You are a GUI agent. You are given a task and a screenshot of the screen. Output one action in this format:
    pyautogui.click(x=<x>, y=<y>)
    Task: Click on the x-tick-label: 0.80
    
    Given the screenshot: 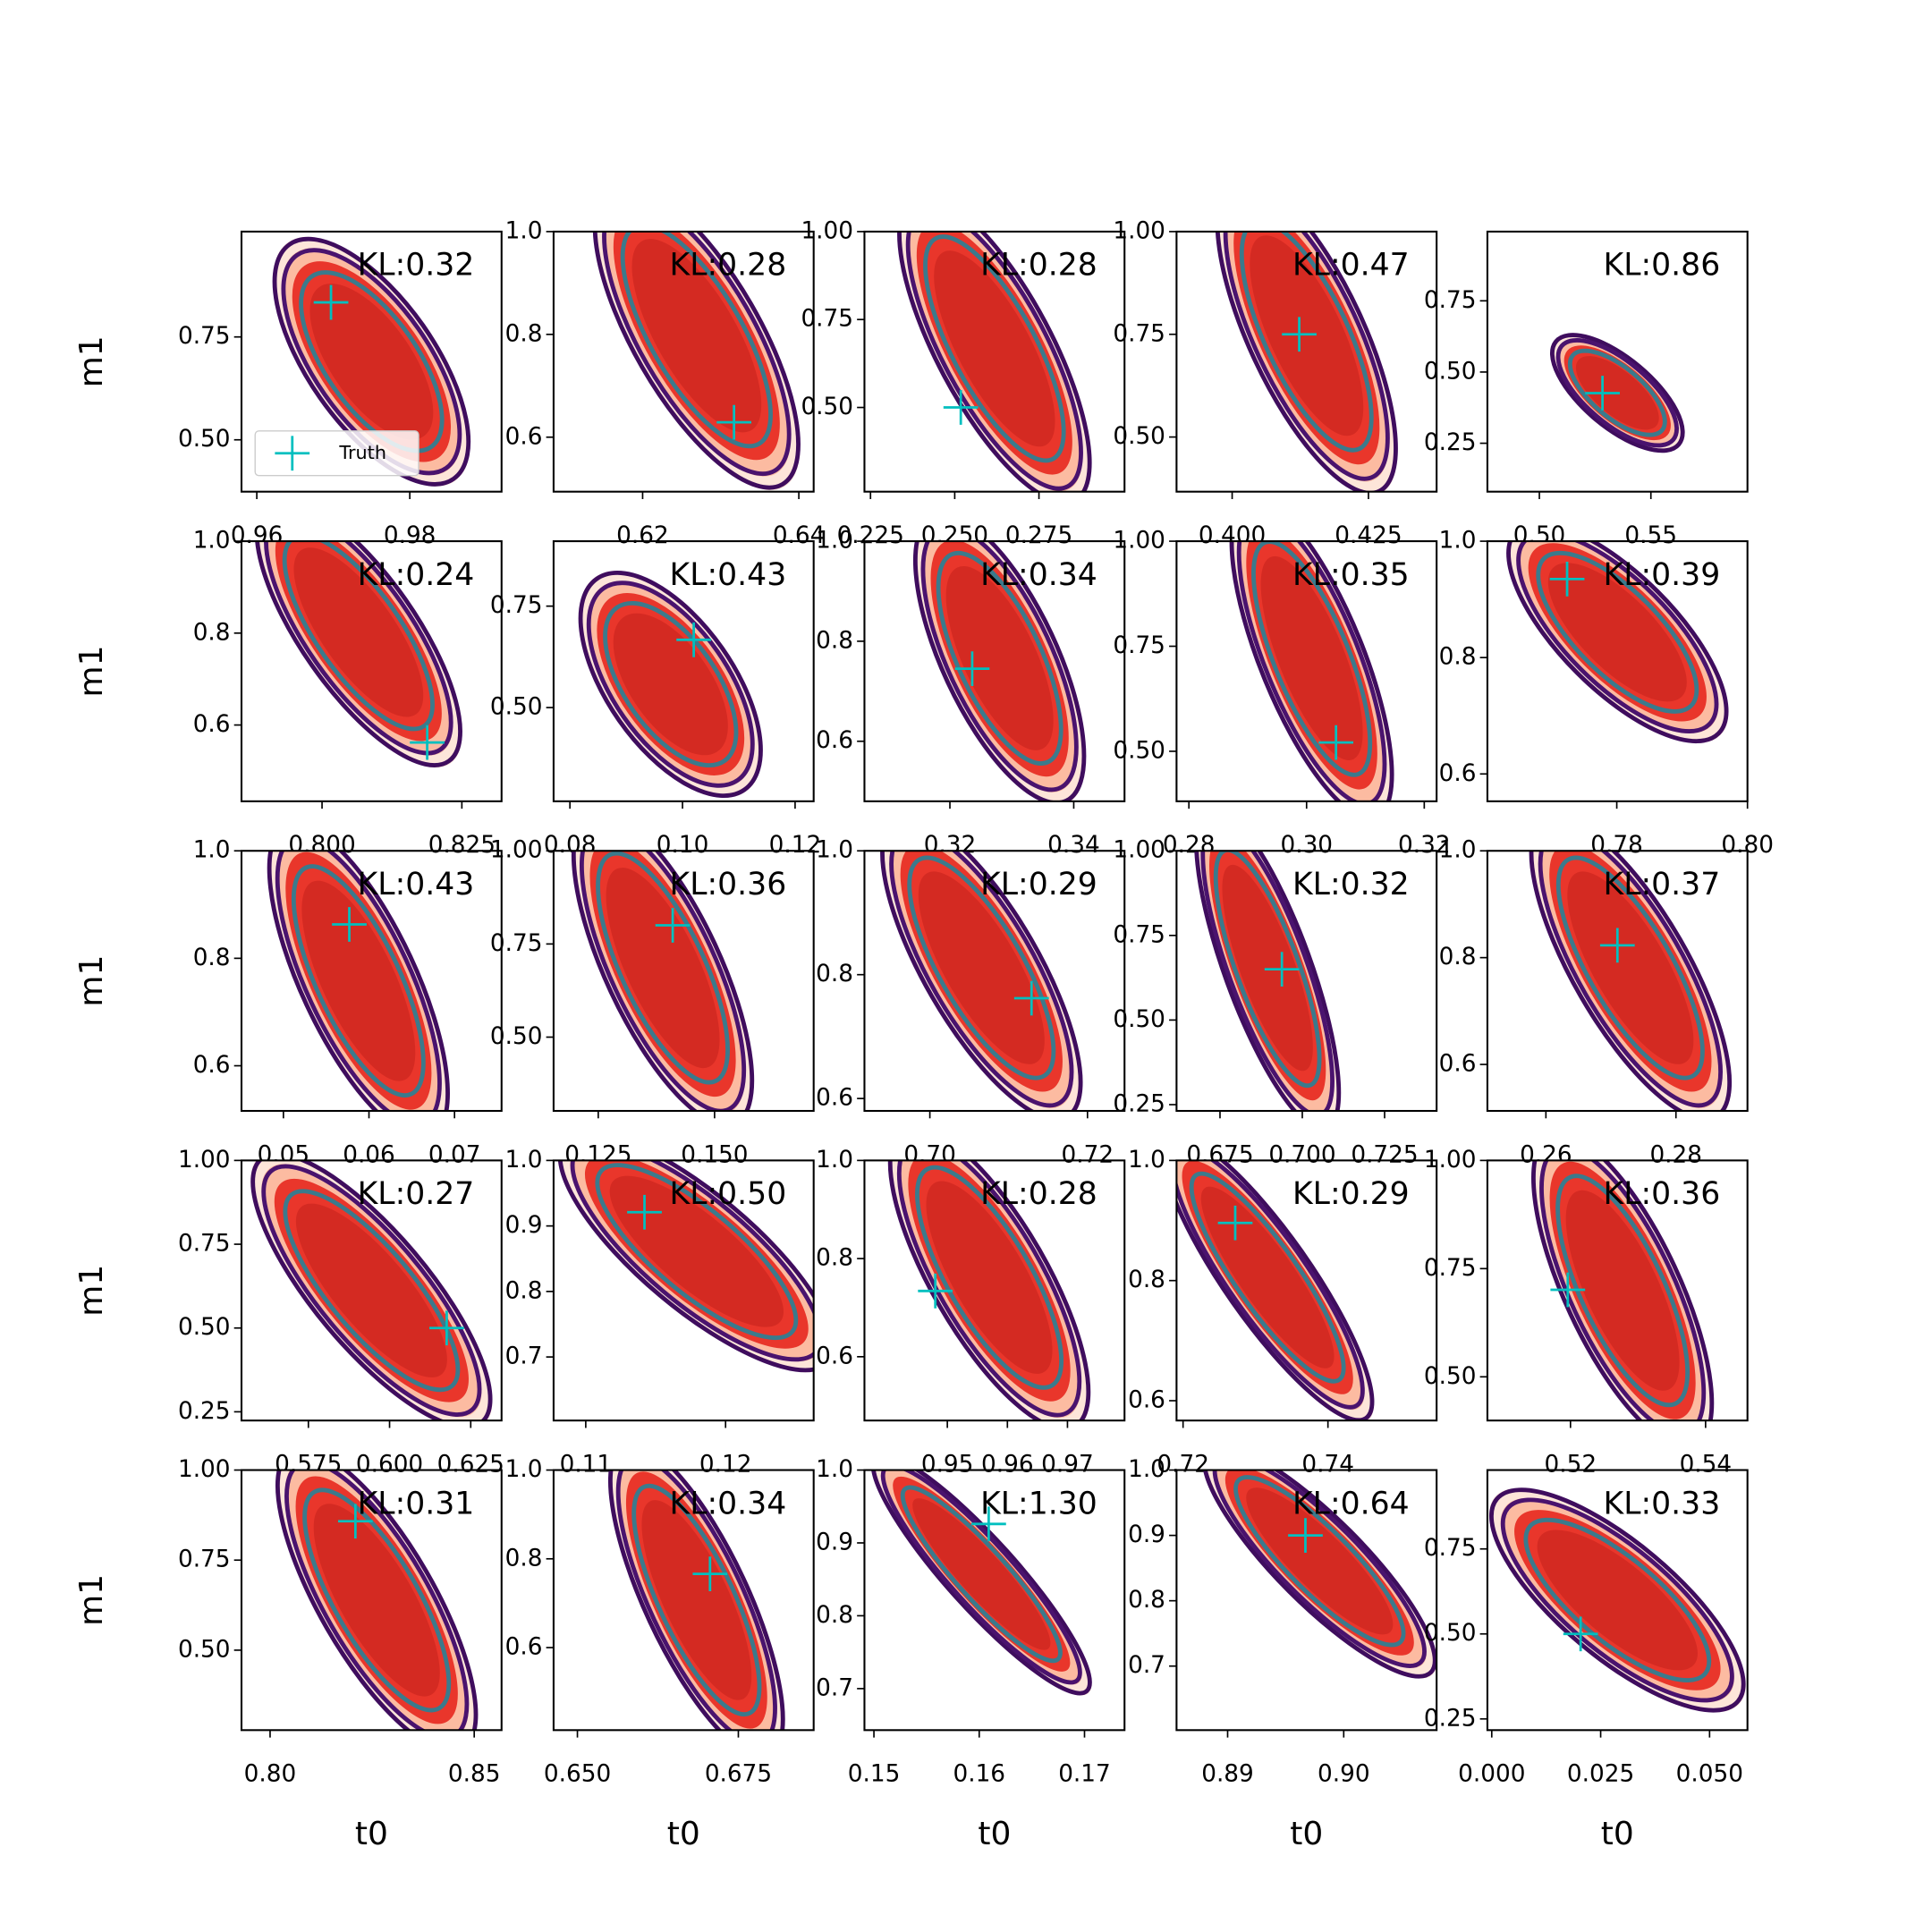 What is the action you would take?
    pyautogui.click(x=270, y=1774)
    